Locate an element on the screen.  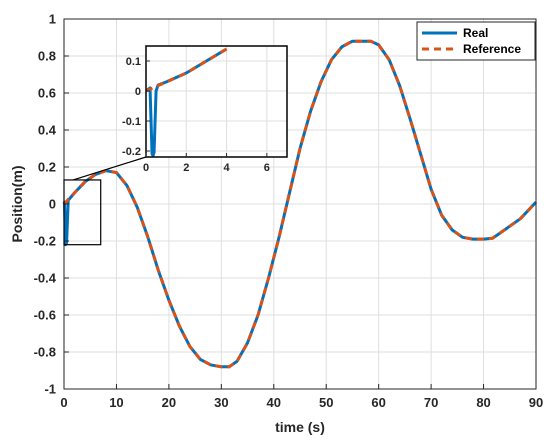
y-tick-label: 0.2 is located at coordinates (47, 167).